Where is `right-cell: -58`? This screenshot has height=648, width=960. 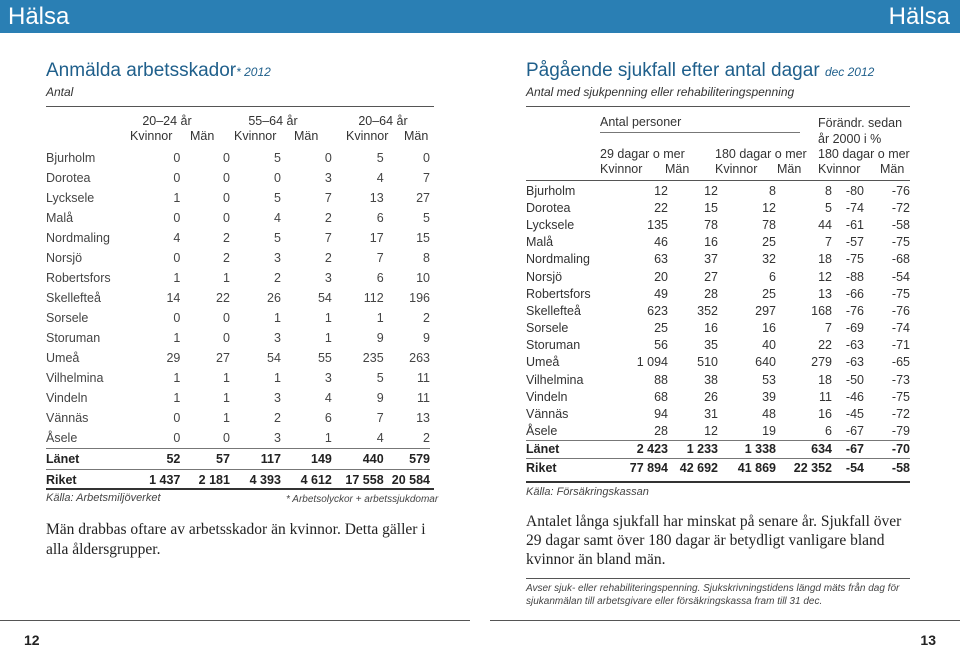
right-cell: -58 is located at coordinates (900, 224).